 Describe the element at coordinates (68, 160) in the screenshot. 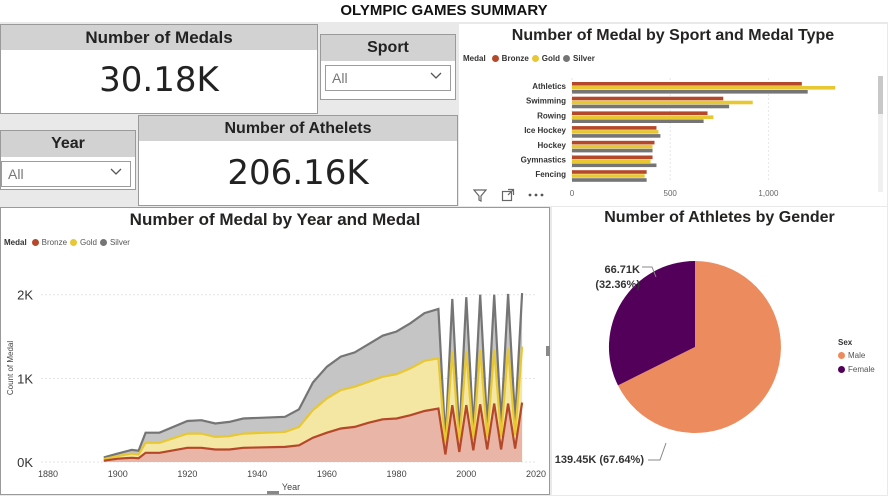

I see `year-slicer: Year All` at that location.